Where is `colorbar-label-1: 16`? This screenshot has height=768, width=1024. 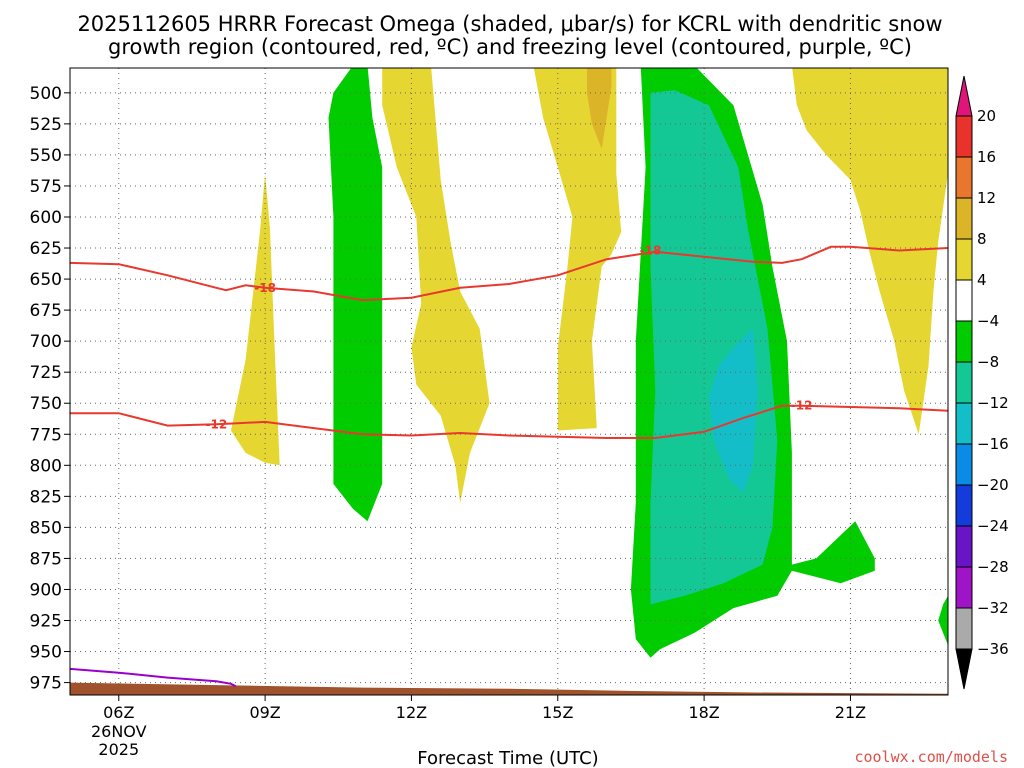 colorbar-label-1: 16 is located at coordinates (986, 157).